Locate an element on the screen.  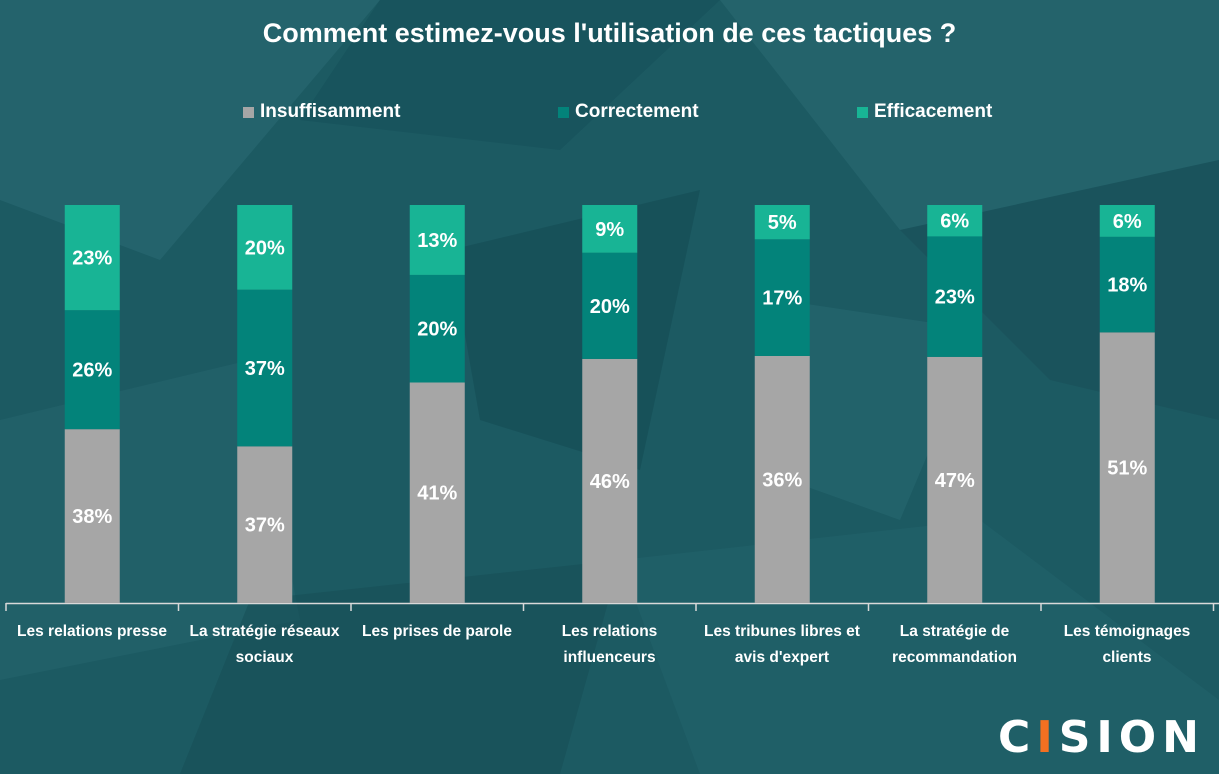
data-label: 41% is located at coordinates (437, 494).